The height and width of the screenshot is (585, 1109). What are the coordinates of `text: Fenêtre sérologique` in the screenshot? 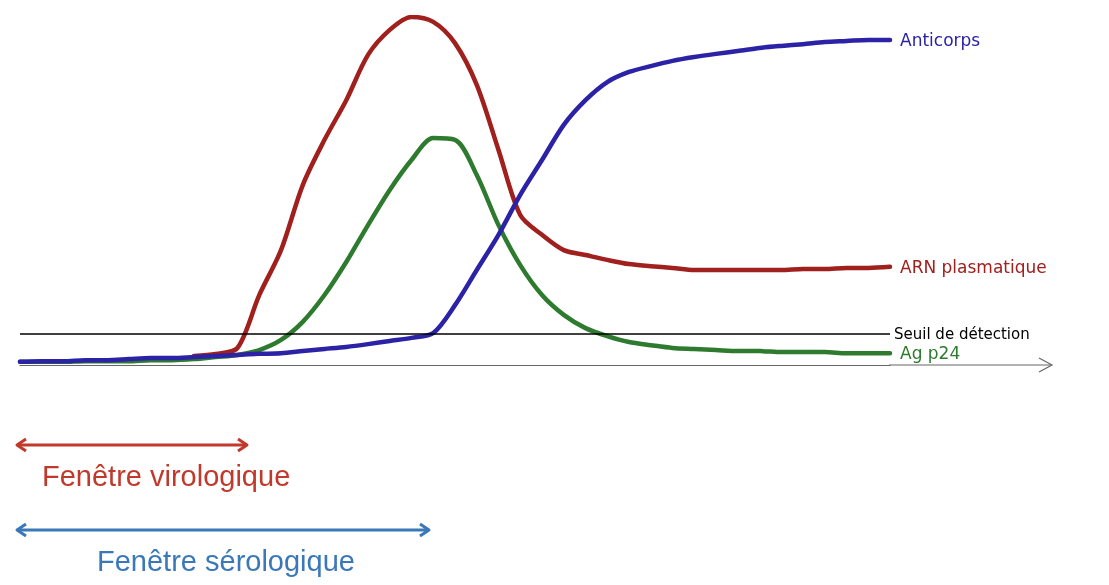 It's located at (226, 561).